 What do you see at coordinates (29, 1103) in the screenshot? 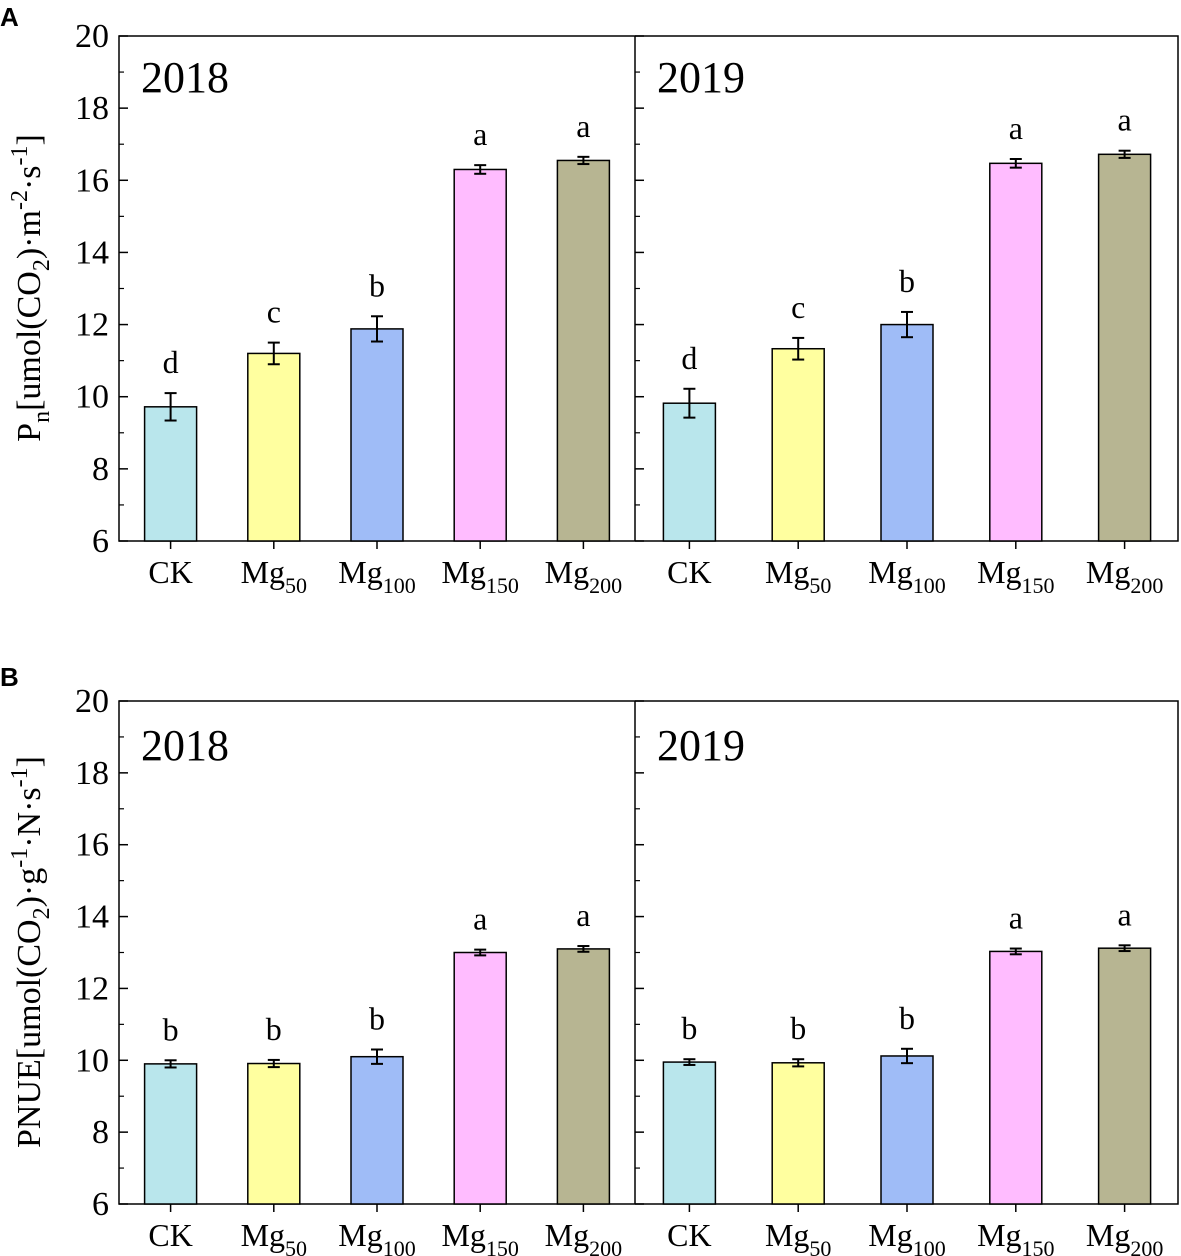
I see `y-axis-title-main: PNUE` at bounding box center [29, 1103].